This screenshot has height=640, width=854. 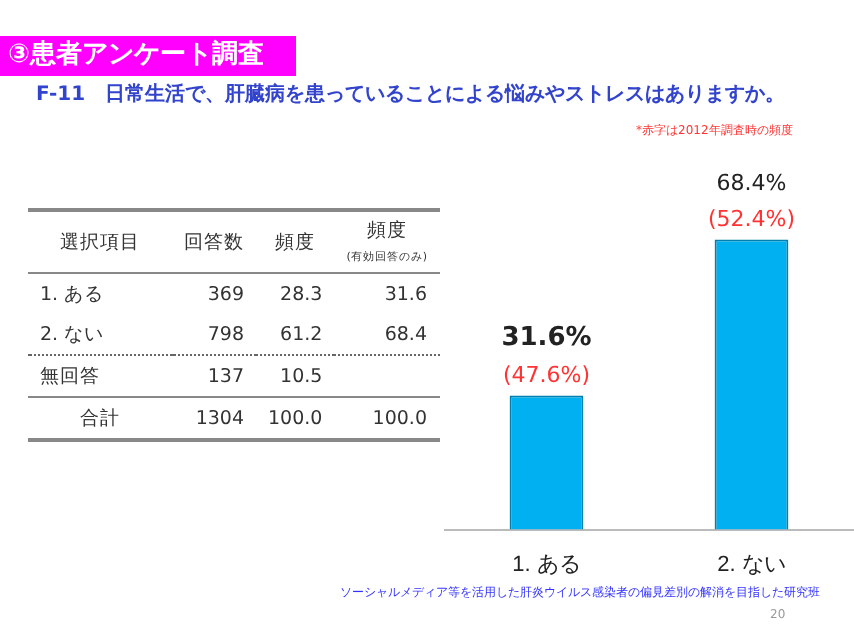 What do you see at coordinates (751, 564) in the screenshot?
I see `x-tick-label: 2. ない` at bounding box center [751, 564].